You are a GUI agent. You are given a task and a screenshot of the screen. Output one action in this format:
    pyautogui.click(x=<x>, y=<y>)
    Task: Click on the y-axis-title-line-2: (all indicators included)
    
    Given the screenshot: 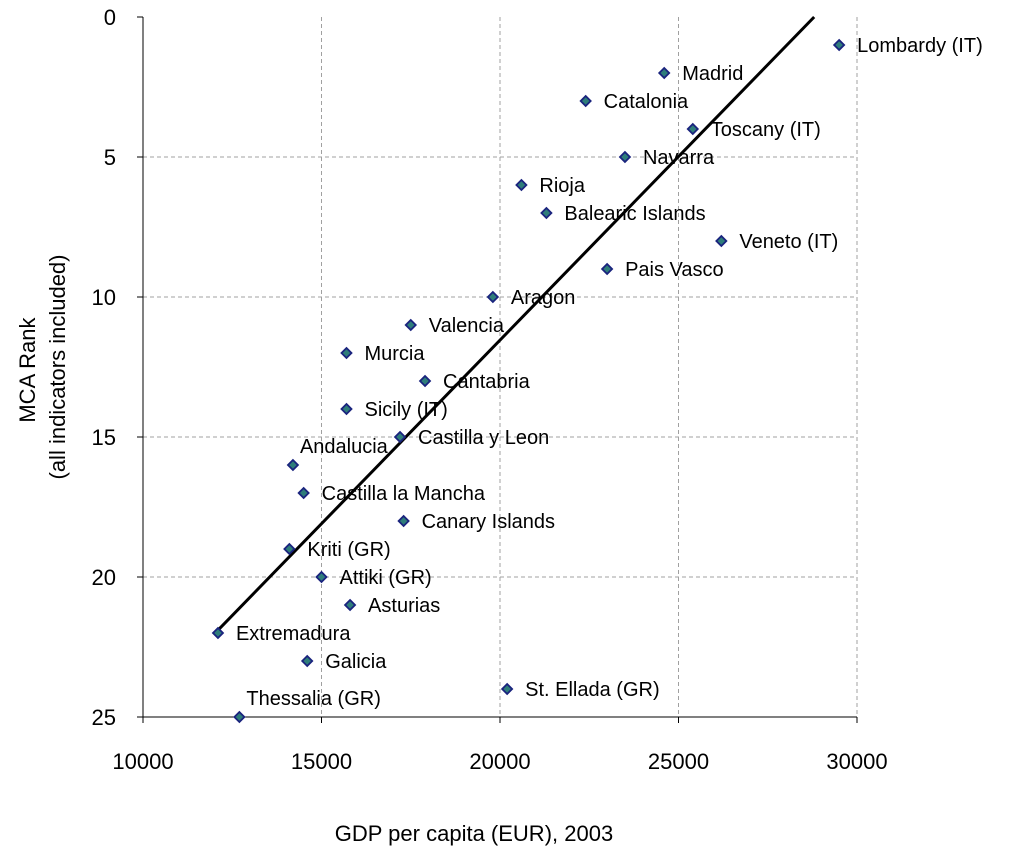 What is the action you would take?
    pyautogui.click(x=57, y=367)
    